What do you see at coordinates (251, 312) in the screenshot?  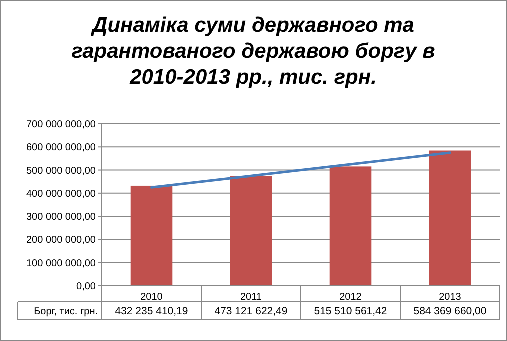 I see `data-label: 473 121 622,49` at bounding box center [251, 312].